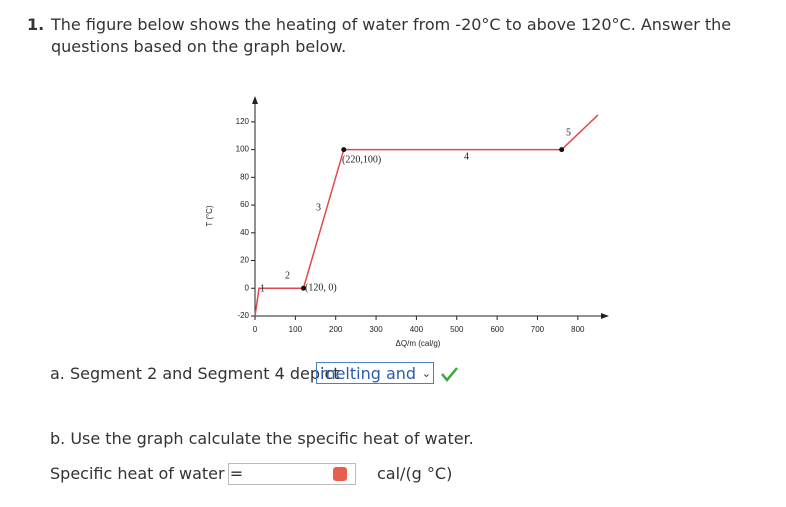 This screenshot has width=786, height=507. Describe the element at coordinates (209, 216) in the screenshot. I see `y-axis-label: T (°C)` at that location.